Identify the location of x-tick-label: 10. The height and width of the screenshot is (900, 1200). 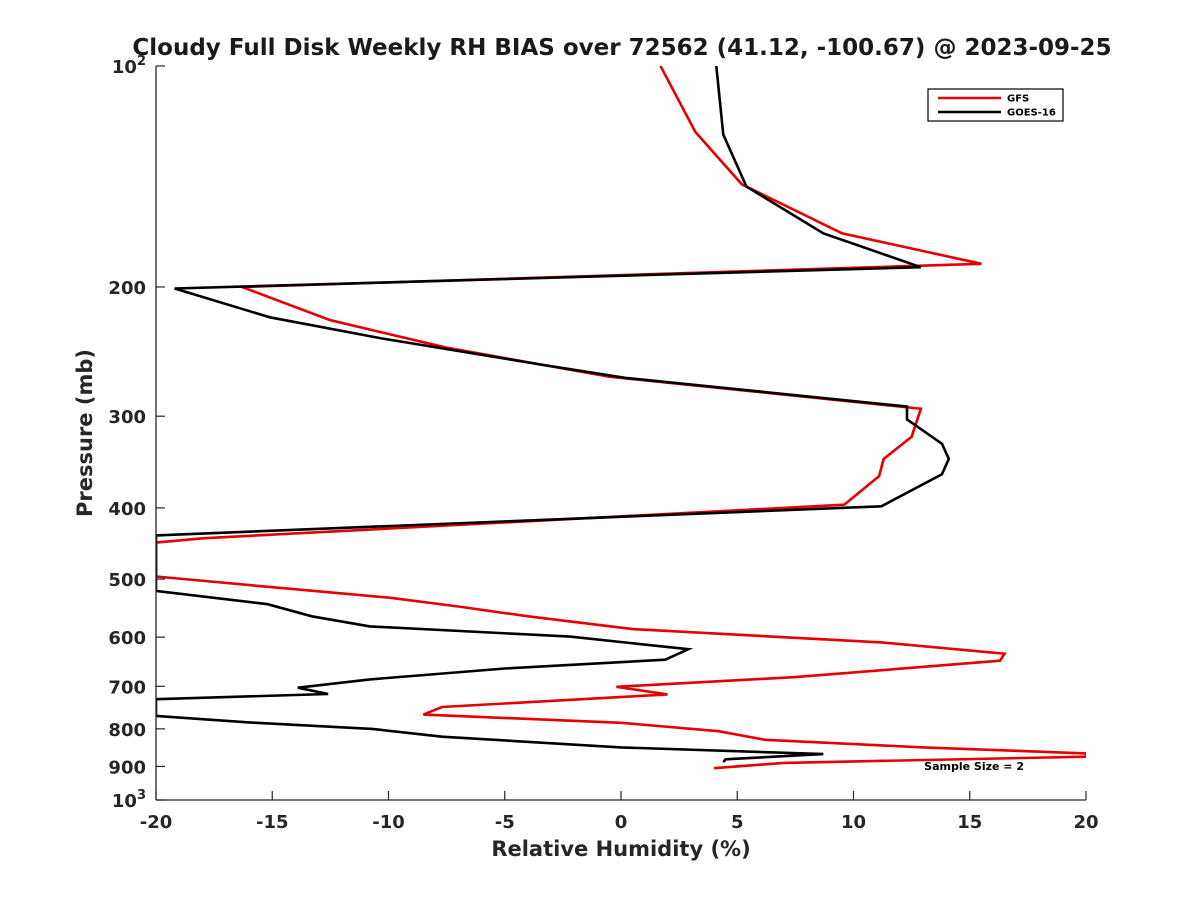
(853, 822).